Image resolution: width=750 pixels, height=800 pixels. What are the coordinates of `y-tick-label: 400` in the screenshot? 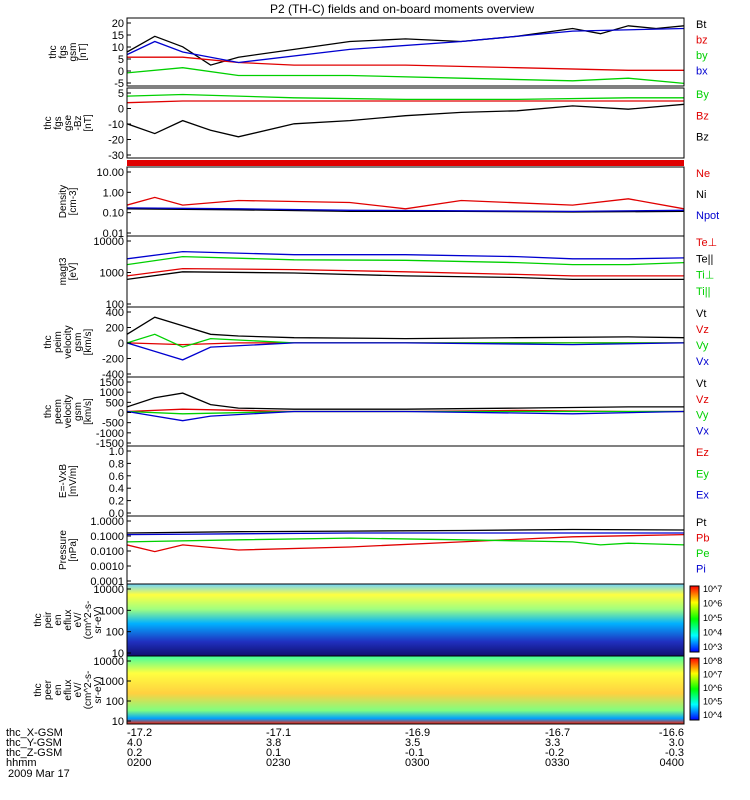 It's located at (115, 313).